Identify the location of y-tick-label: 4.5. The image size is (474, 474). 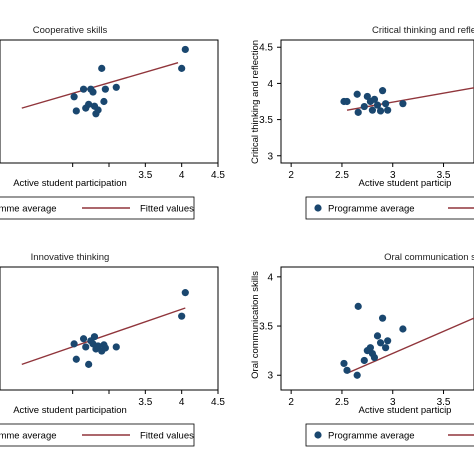
(266, 48).